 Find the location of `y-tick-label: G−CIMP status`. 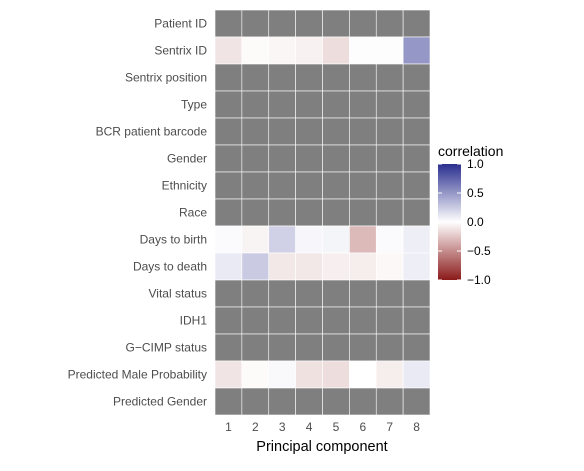

y-tick-label: G−CIMP status is located at coordinates (166, 348).